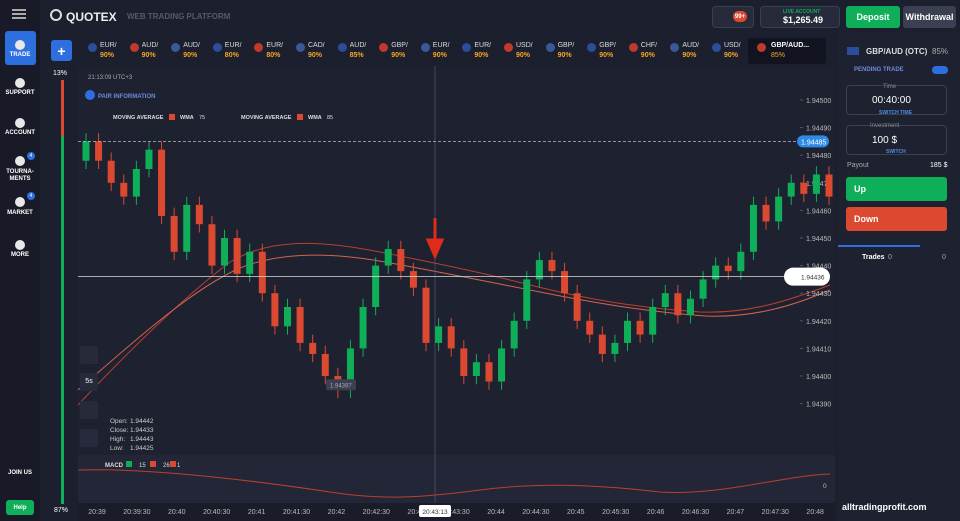  Describe the element at coordinates (216, 512) in the screenshot. I see `x-tick-label: 20:40:30` at that location.